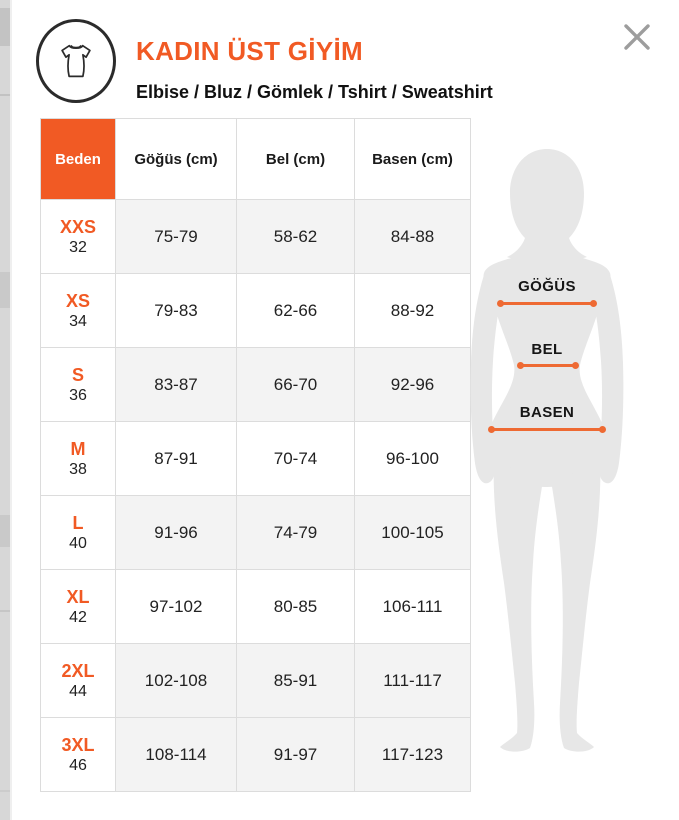 The image size is (679, 820). Describe the element at coordinates (412, 606) in the screenshot. I see `hip-cell: 106-111` at that location.